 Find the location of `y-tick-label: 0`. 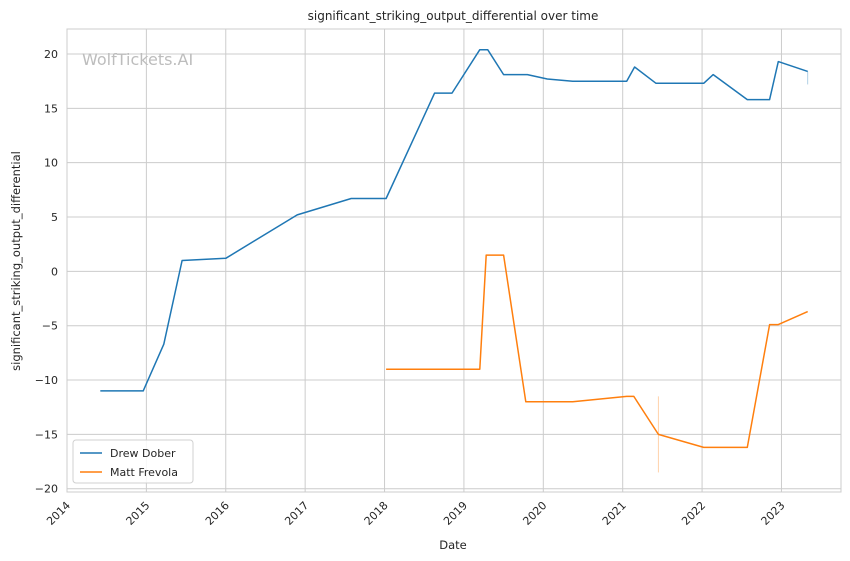

y-tick-label: 0 is located at coordinates (54, 271).